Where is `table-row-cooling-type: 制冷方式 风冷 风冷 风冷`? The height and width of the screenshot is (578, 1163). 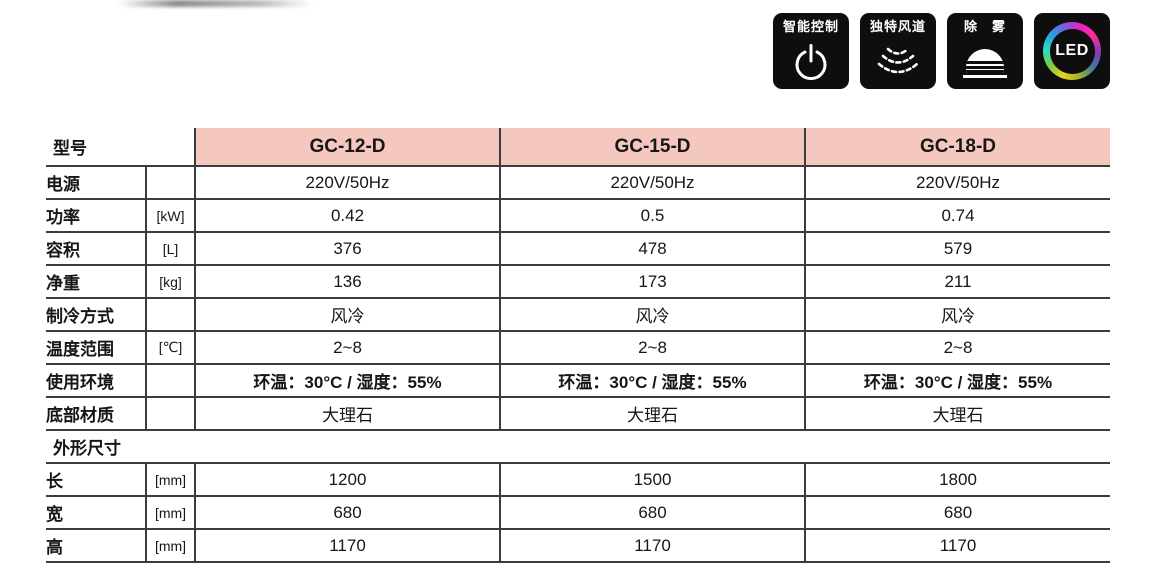 table-row-cooling-type: 制冷方式 风冷 风冷 风冷 is located at coordinates (578, 314).